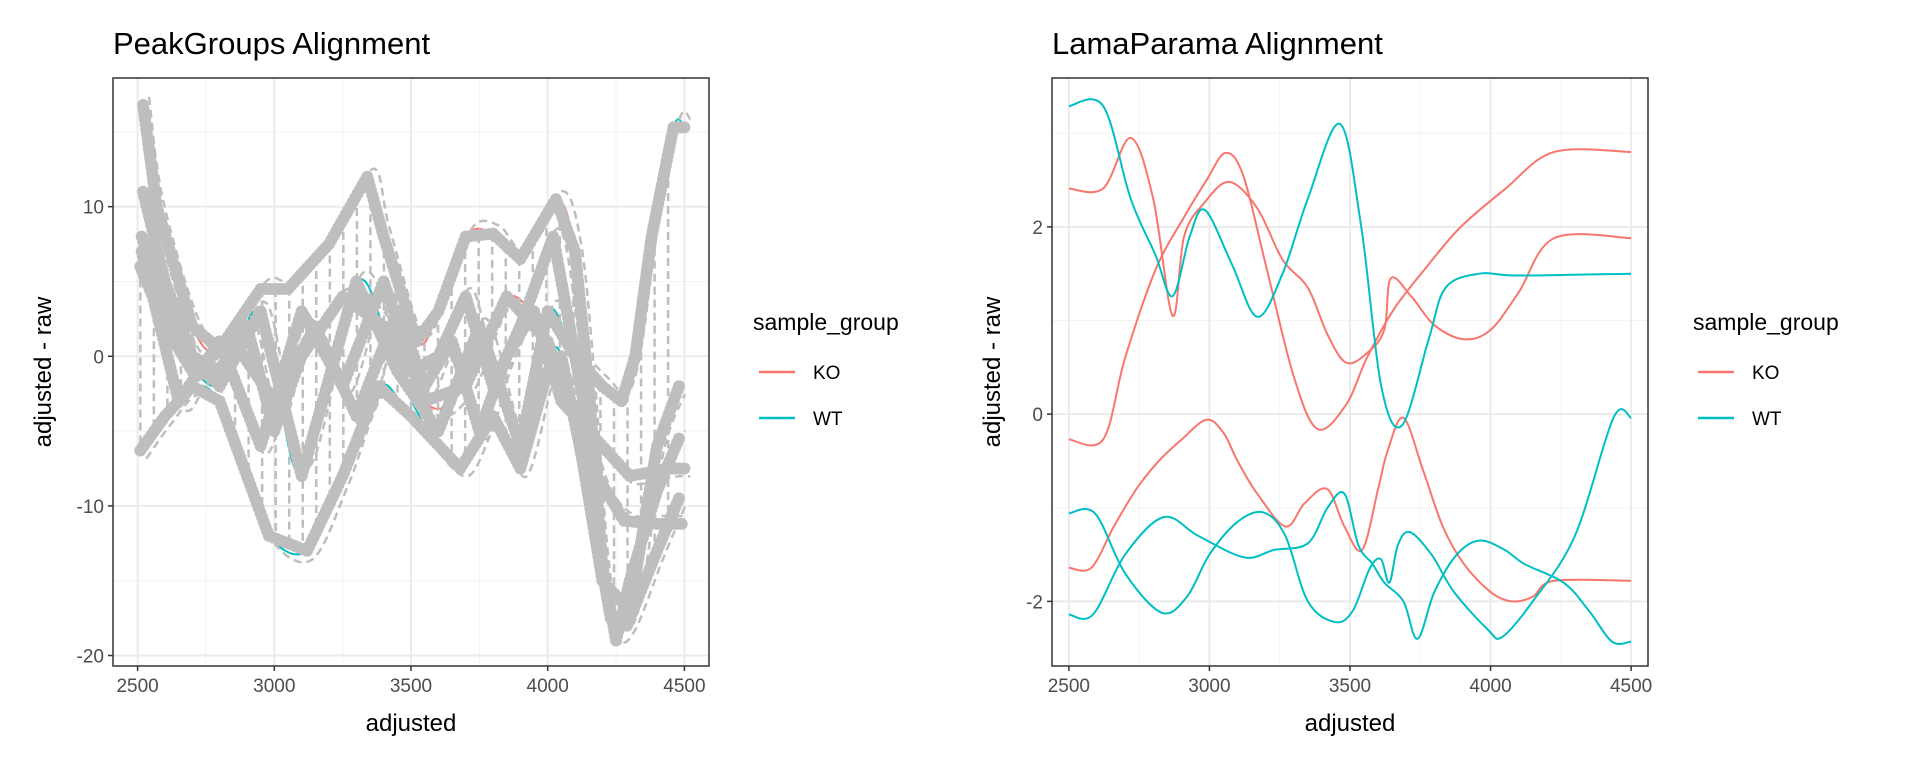 This screenshot has width=1920, height=768. I want to click on y-tick-label: -10, so click(90, 507).